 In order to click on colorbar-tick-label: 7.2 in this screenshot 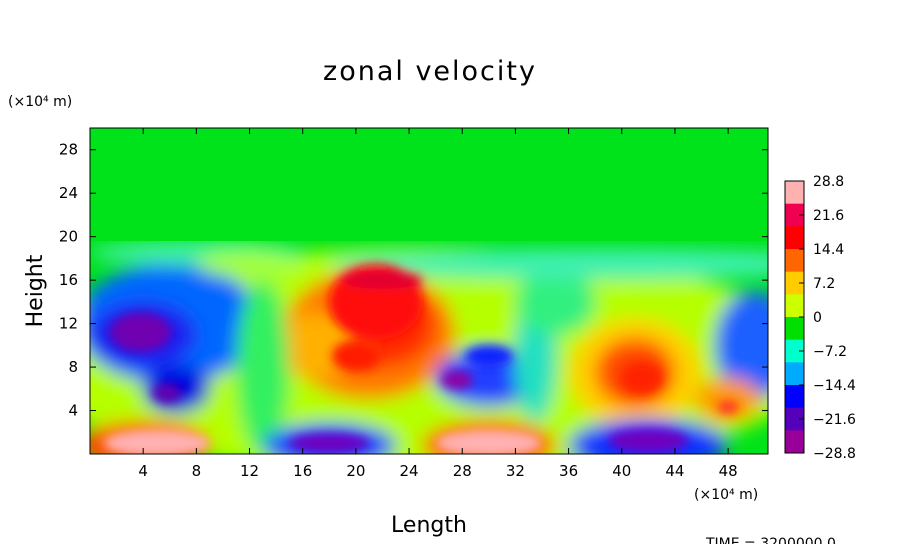, I will do `click(824, 284)`.